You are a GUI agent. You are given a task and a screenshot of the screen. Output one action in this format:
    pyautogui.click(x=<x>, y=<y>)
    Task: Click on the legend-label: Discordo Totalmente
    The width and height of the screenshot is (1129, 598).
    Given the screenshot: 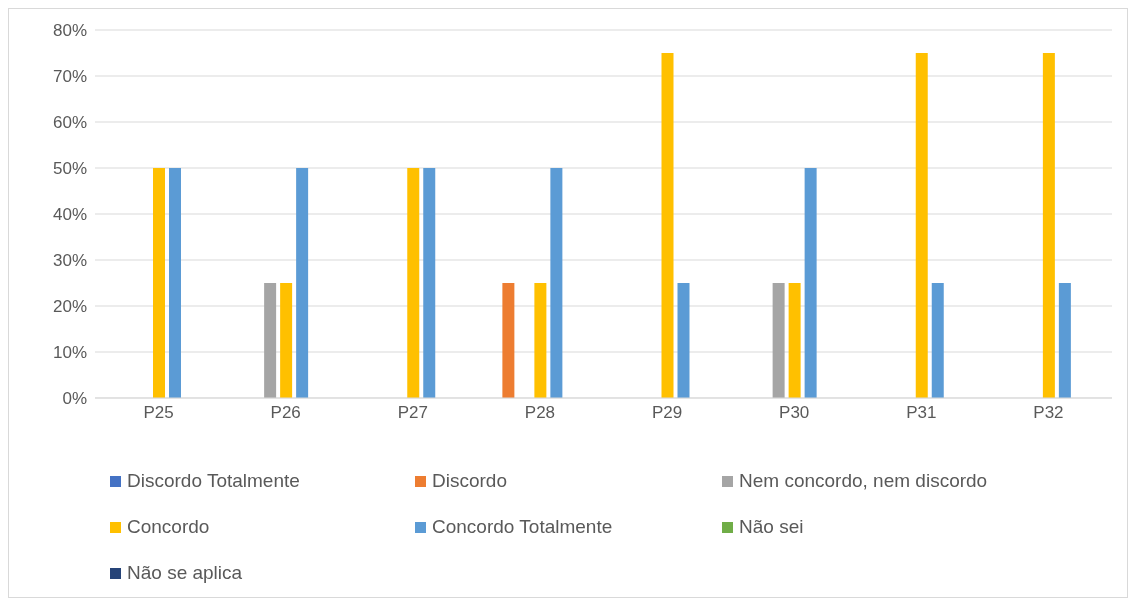 What is the action you would take?
    pyautogui.click(x=213, y=481)
    